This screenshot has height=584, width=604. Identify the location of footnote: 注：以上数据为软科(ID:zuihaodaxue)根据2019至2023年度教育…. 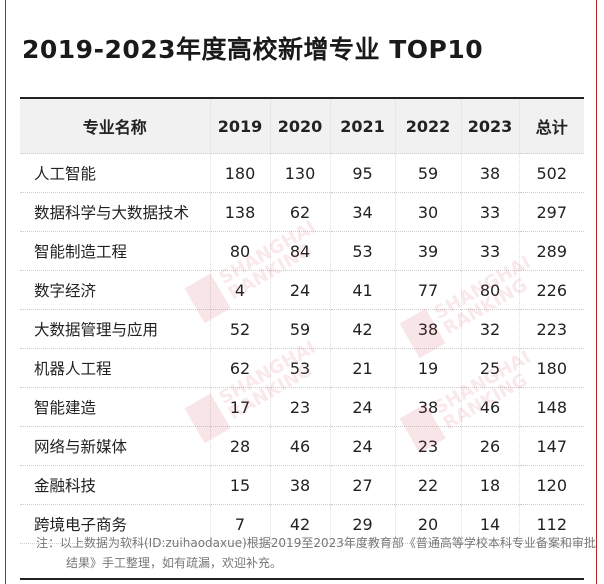
(316, 553).